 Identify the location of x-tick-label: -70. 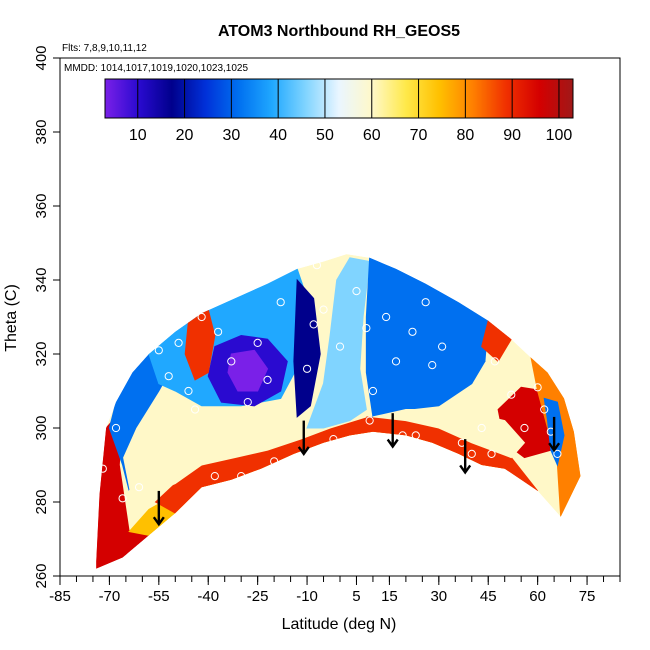
(110, 596).